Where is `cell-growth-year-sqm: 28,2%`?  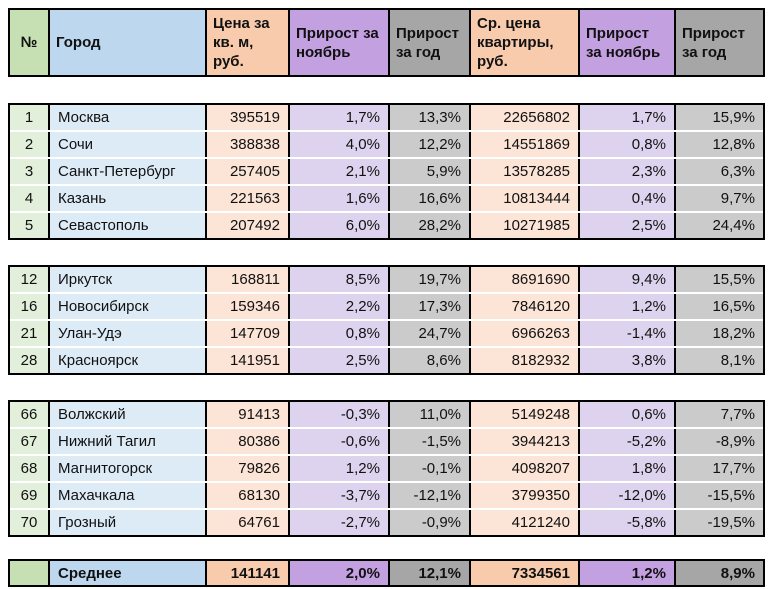
cell-growth-year-sqm: 28,2% is located at coordinates (430, 225).